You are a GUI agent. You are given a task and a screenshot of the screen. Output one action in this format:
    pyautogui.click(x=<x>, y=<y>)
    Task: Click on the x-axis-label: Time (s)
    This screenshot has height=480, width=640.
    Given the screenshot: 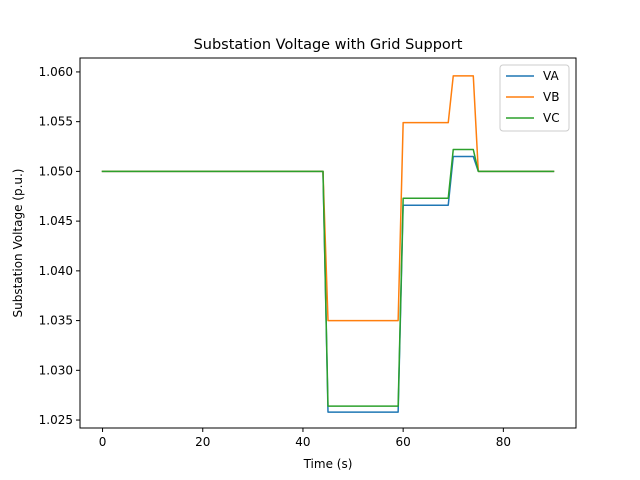 What is the action you would take?
    pyautogui.click(x=328, y=464)
    